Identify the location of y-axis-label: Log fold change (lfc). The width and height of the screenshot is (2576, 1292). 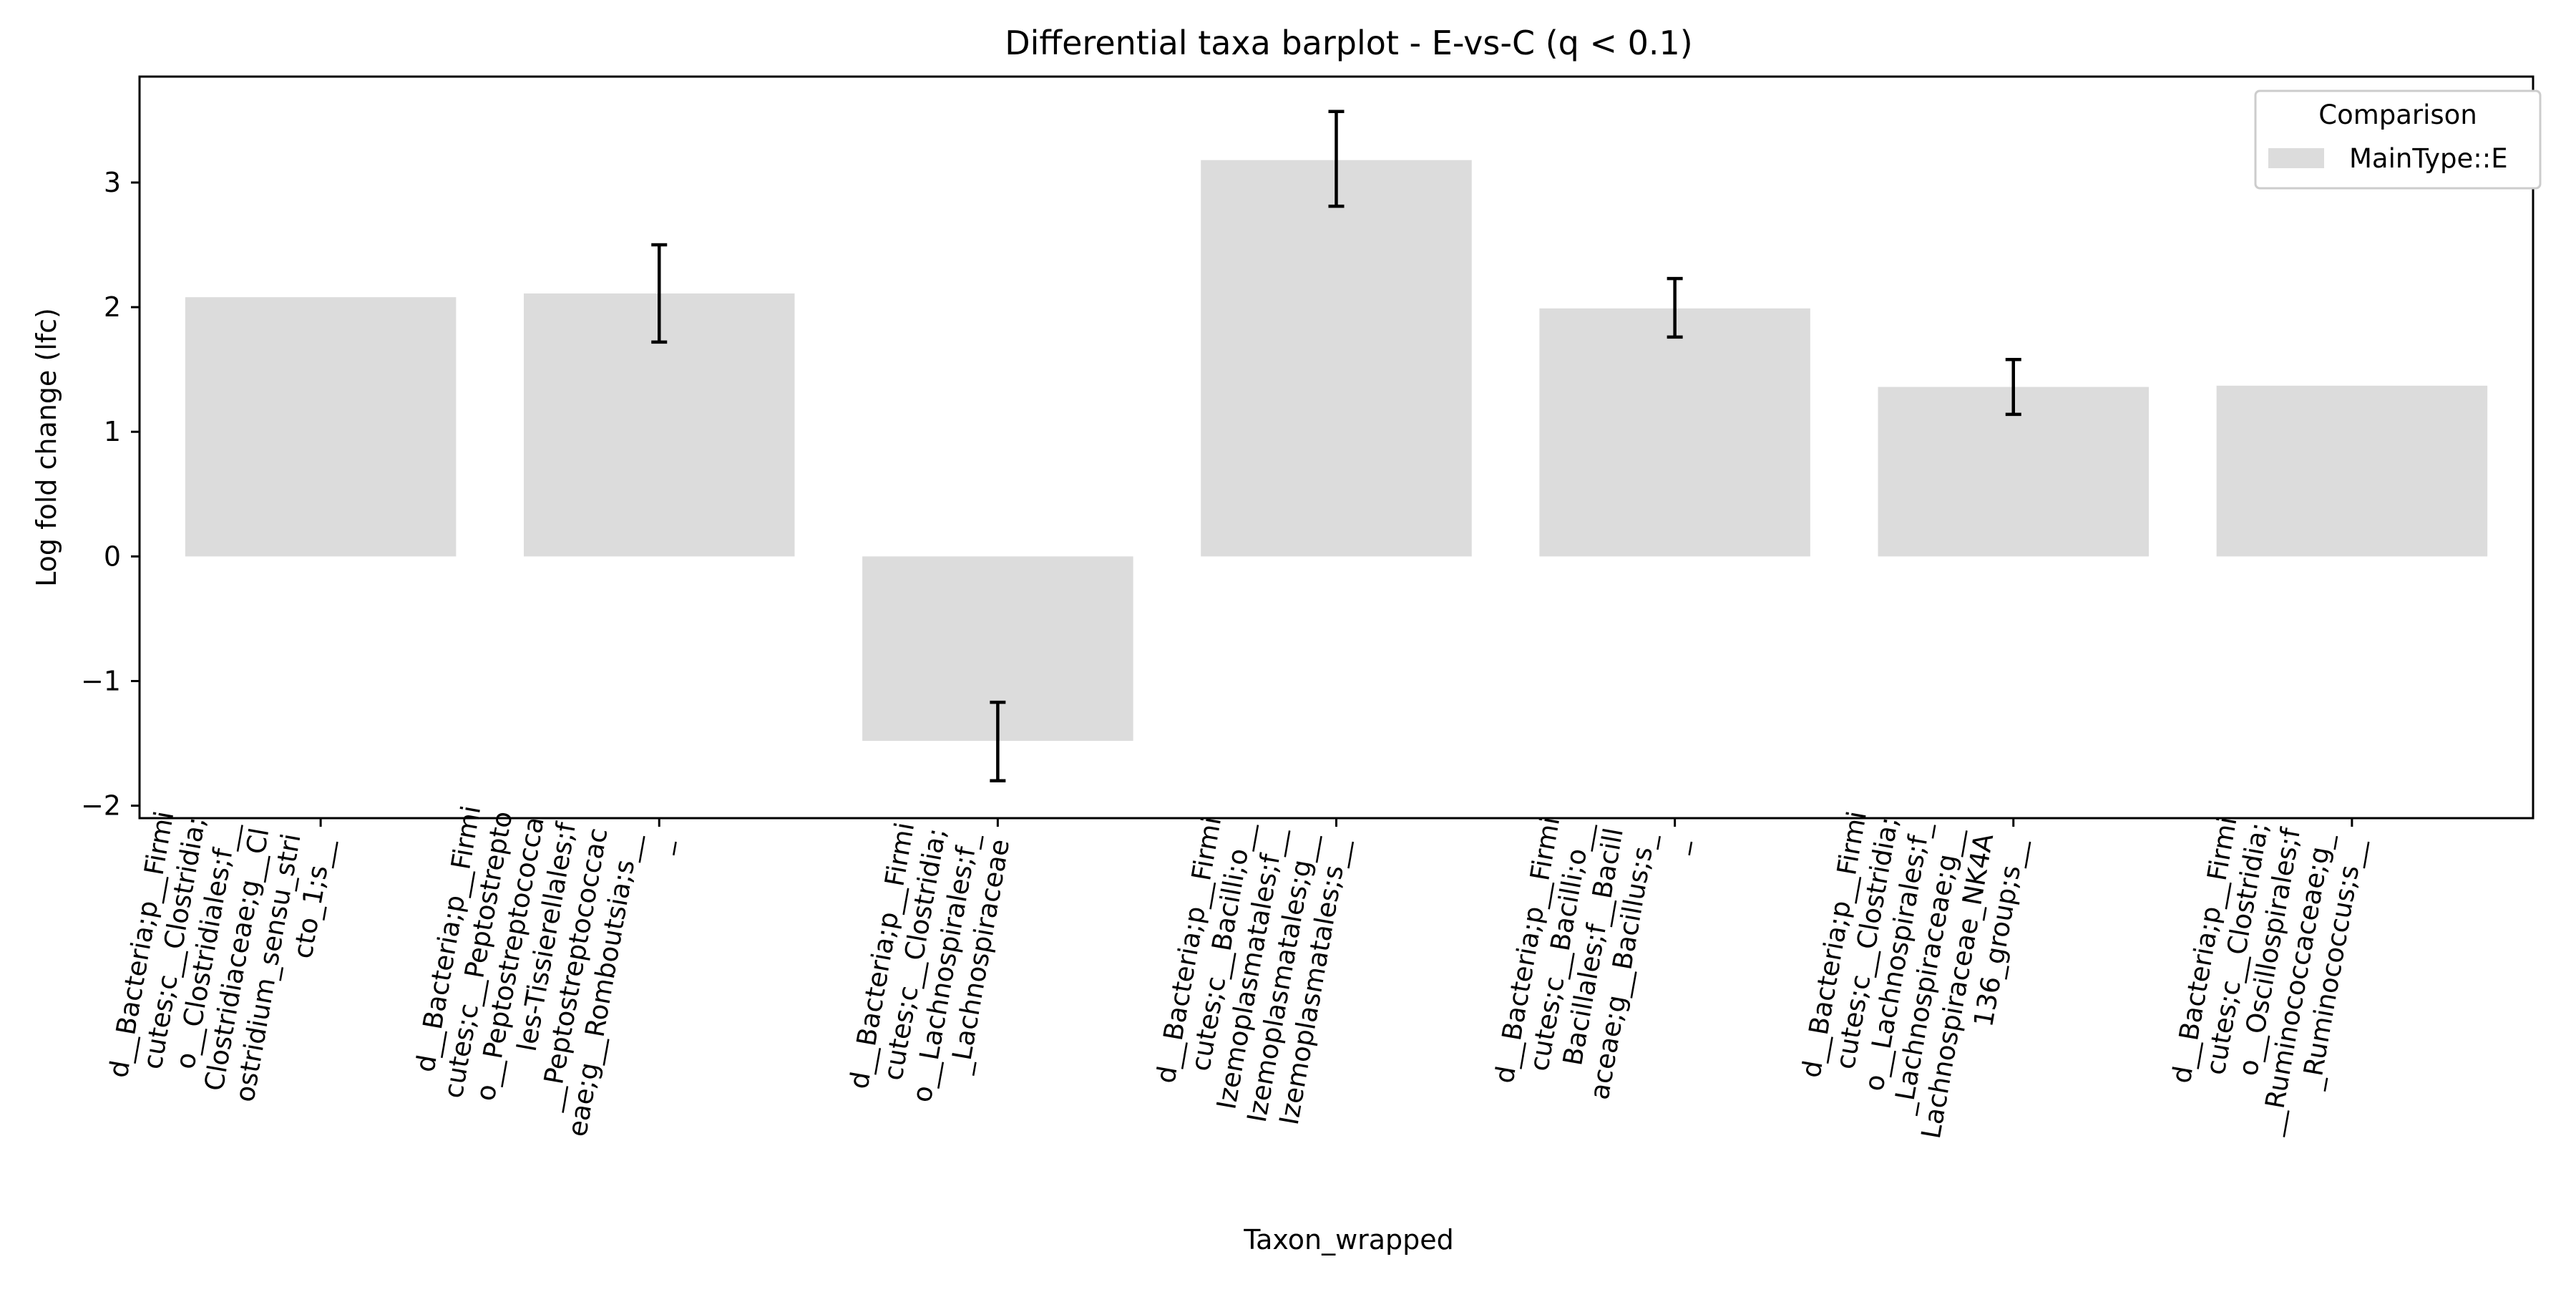
(46, 447).